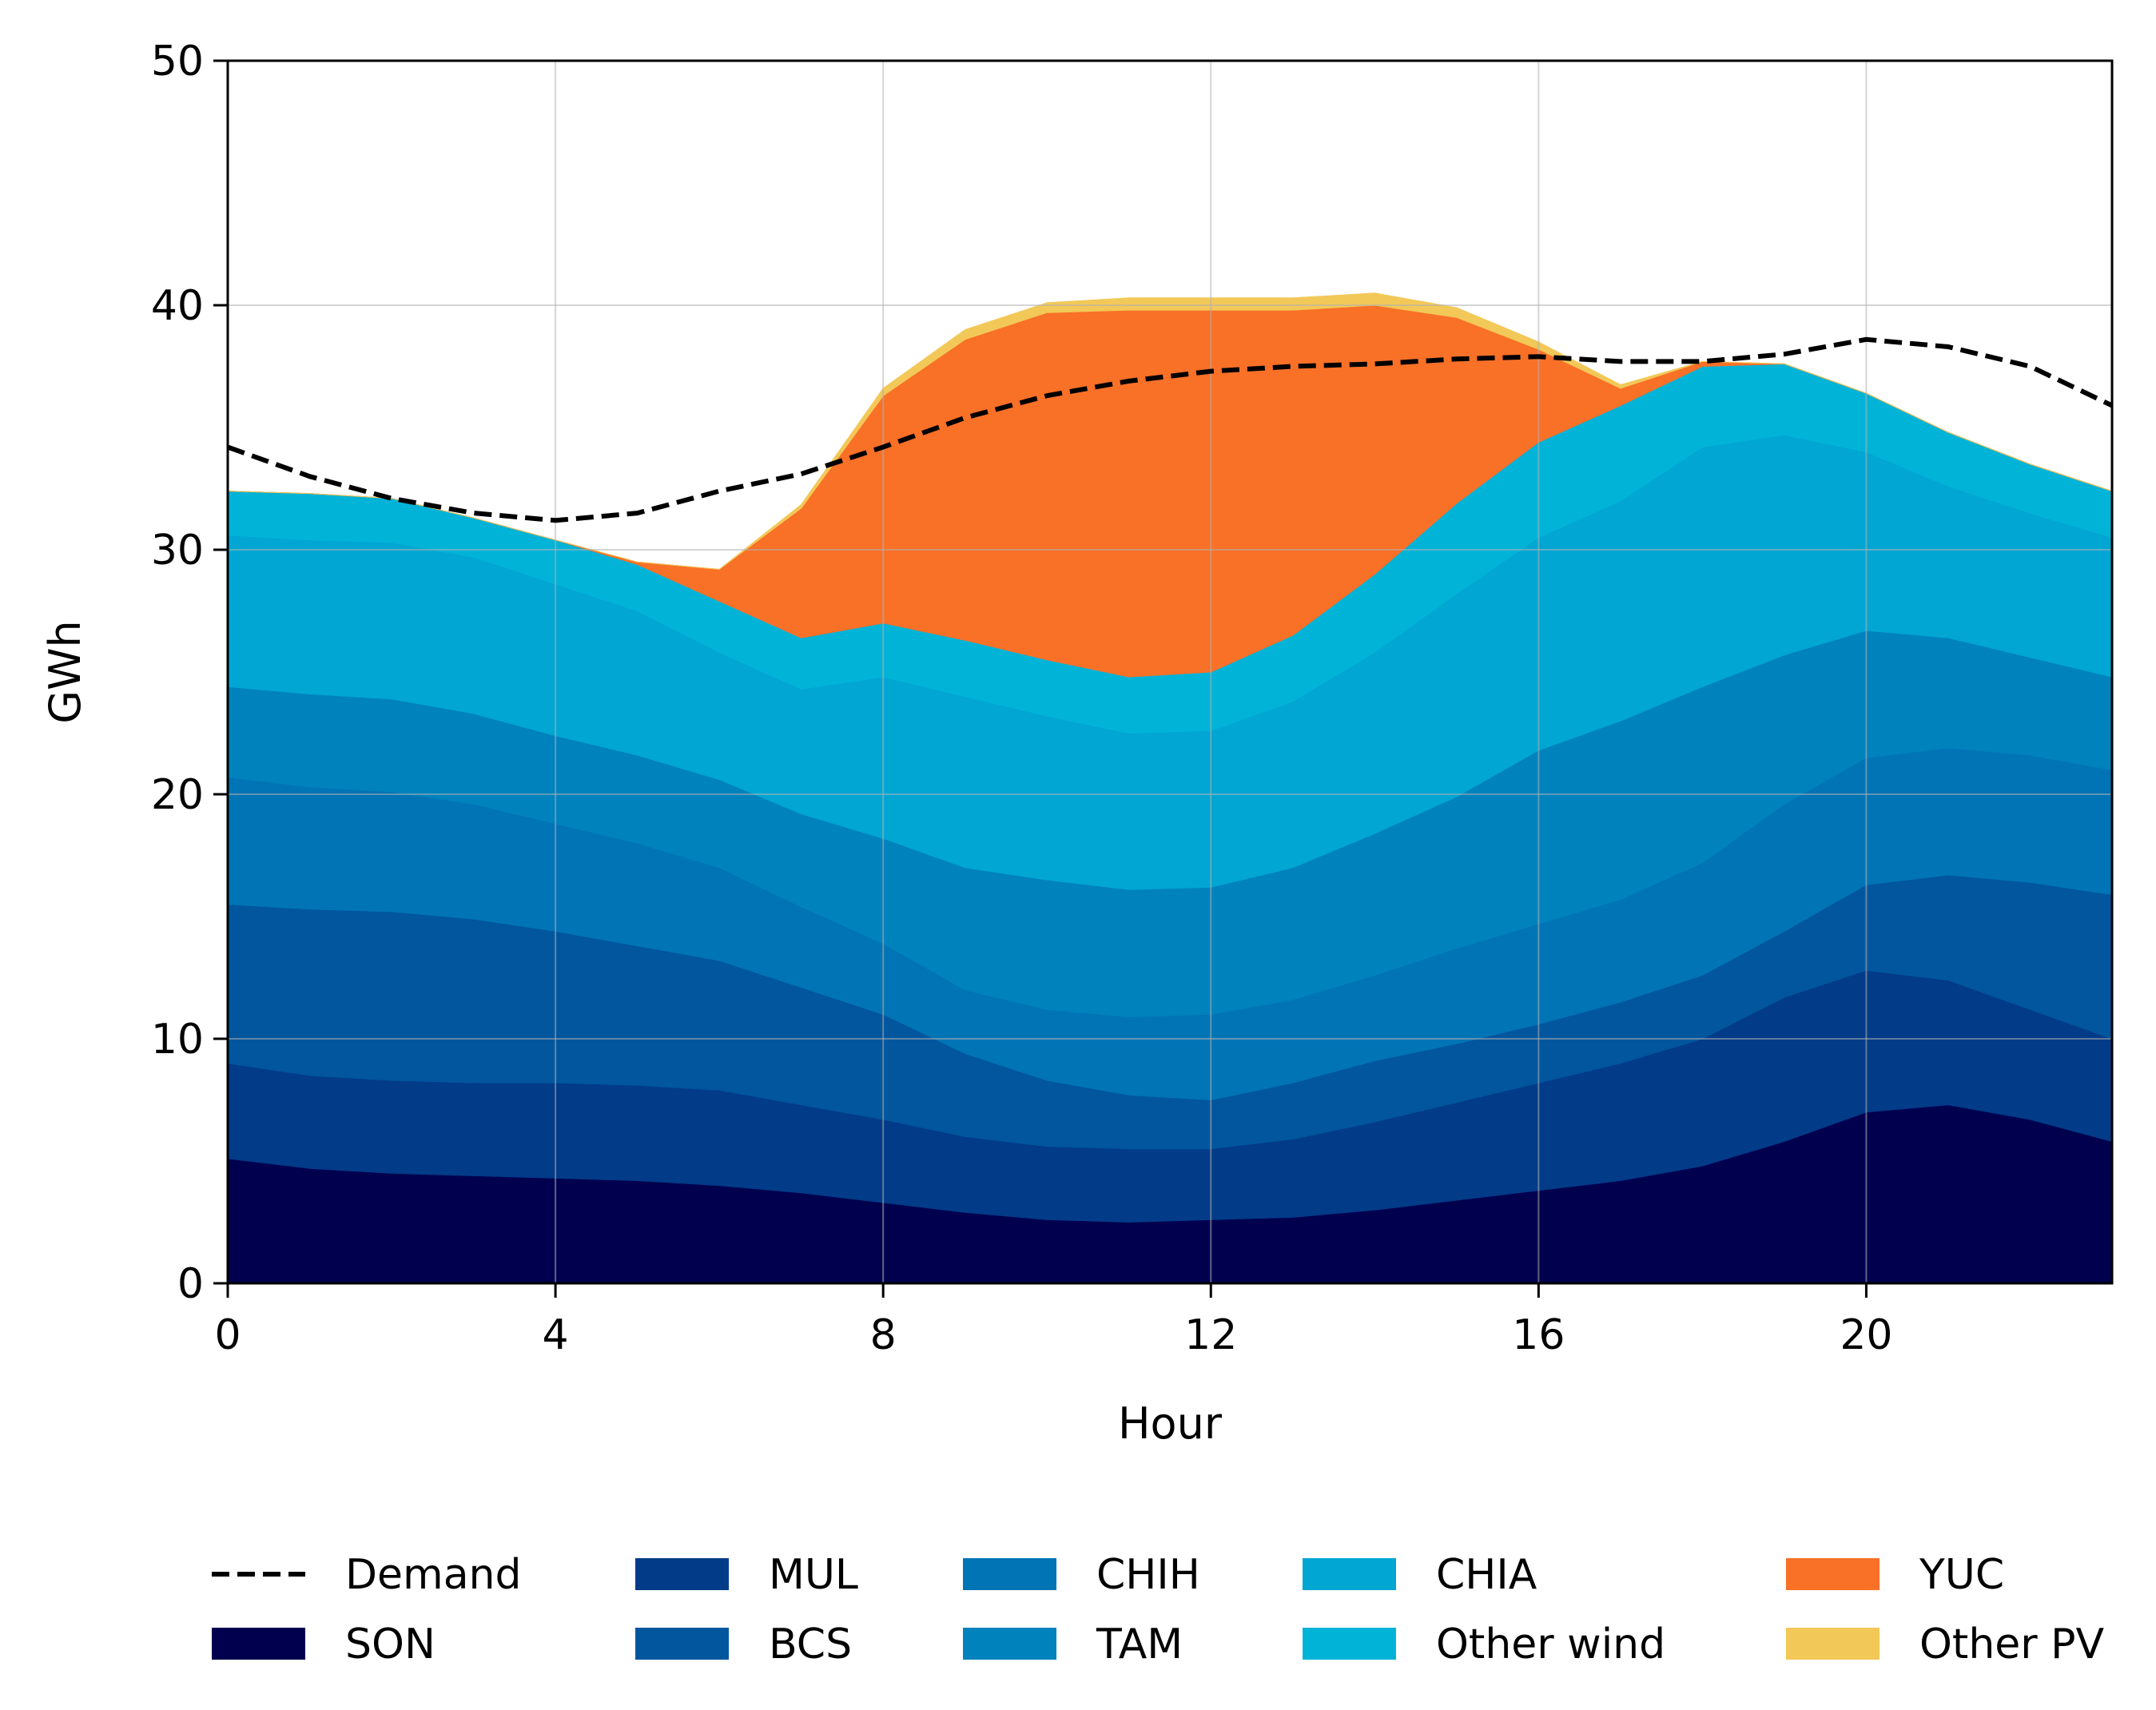 The height and width of the screenshot is (1710, 2156). What do you see at coordinates (1866, 1335) in the screenshot?
I see `x-tick-label-20: 20` at bounding box center [1866, 1335].